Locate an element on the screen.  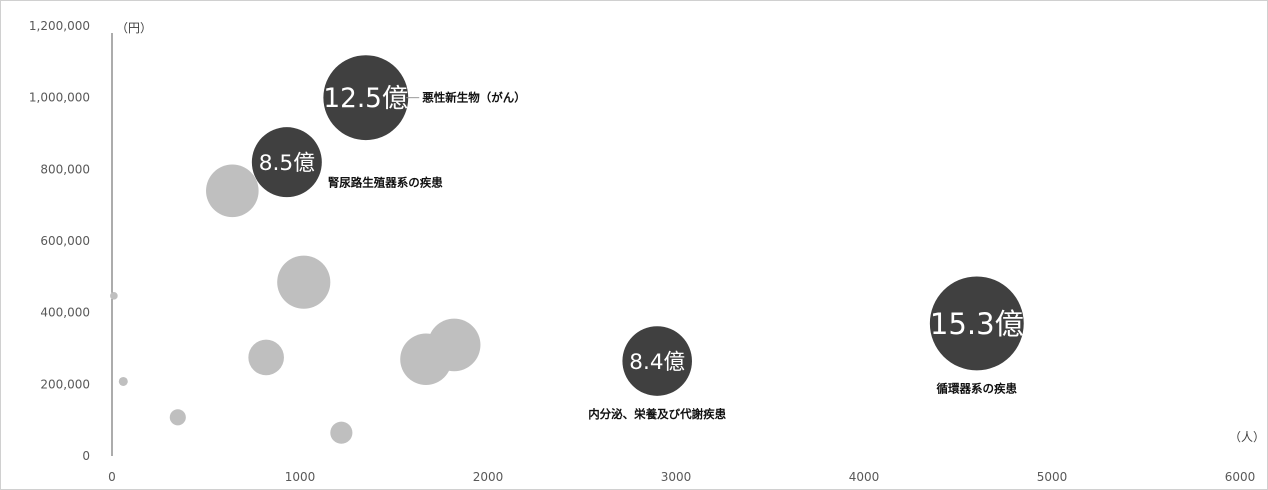
x-tick-labels: 0 1000 2000 3000 4000 5000 6000 is located at coordinates (681, 477).